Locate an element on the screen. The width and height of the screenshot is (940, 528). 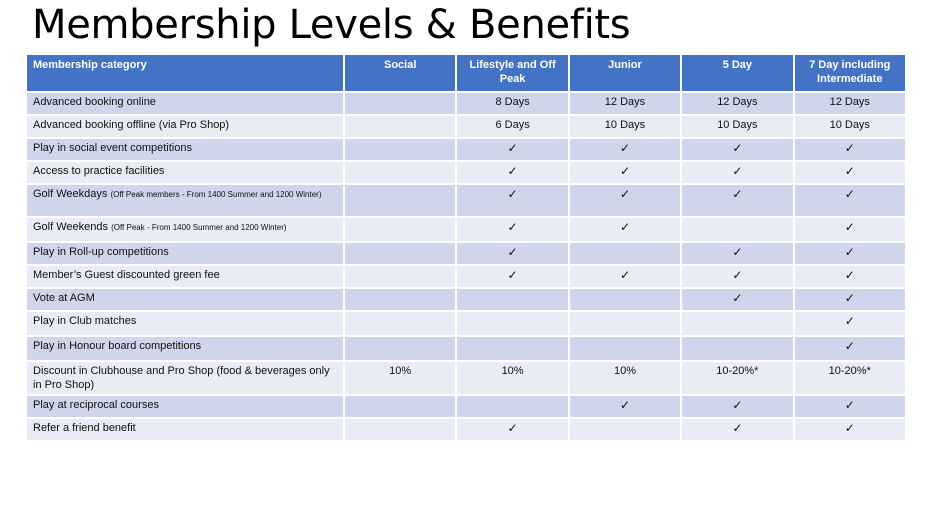
header-junior: Junior is located at coordinates (625, 73).